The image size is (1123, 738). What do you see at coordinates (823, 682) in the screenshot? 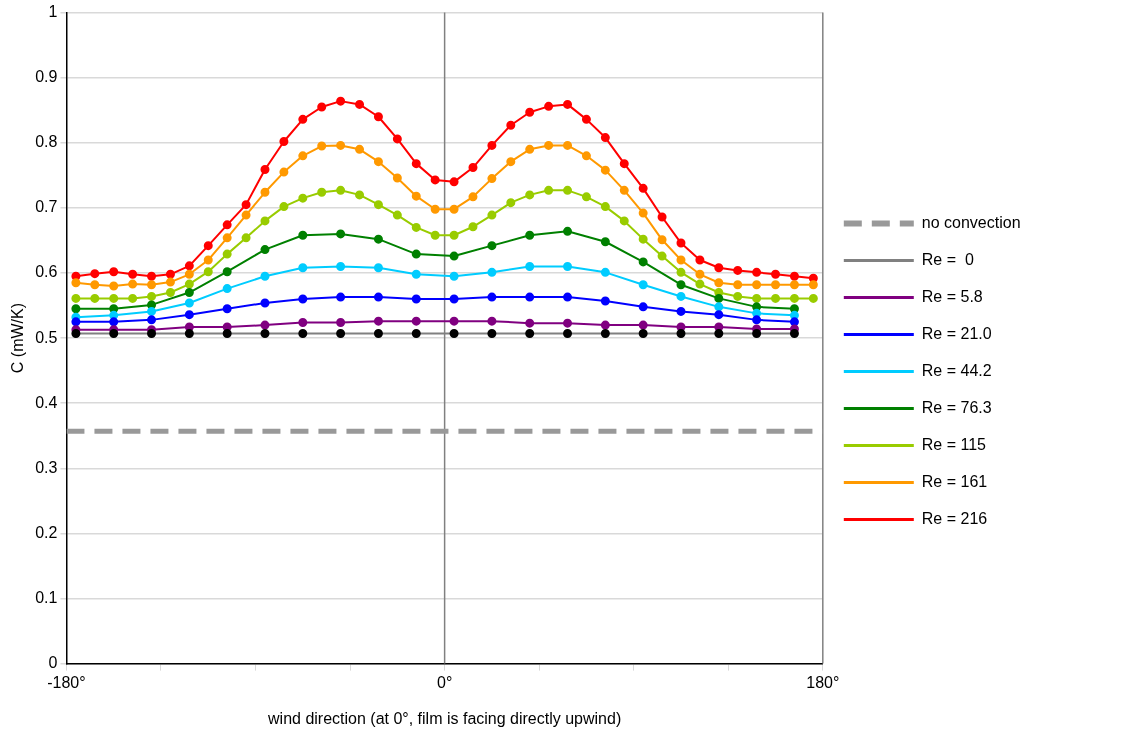
I see `x-tick-label: 180°` at bounding box center [823, 682].